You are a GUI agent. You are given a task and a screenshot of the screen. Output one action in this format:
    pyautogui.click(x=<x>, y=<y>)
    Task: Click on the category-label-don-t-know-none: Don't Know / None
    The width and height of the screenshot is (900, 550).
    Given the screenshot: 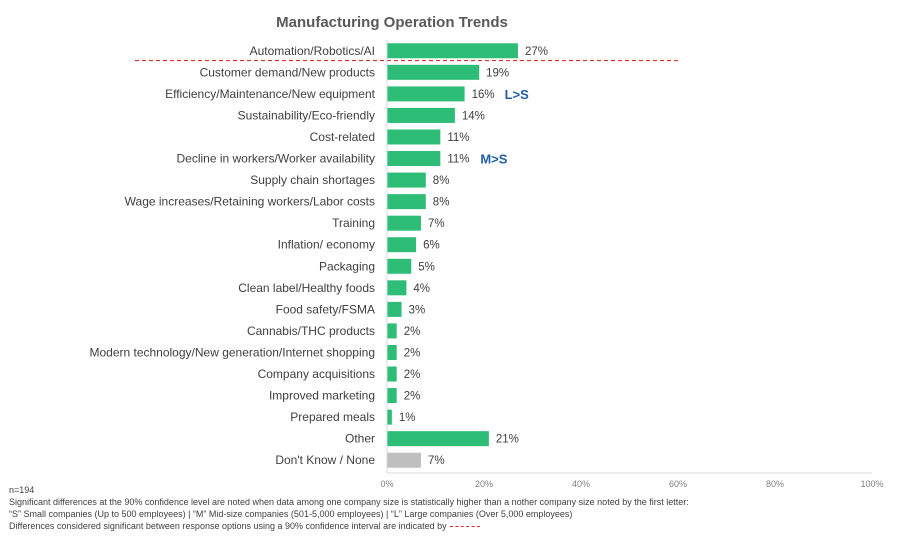 What is the action you would take?
    pyautogui.click(x=325, y=460)
    